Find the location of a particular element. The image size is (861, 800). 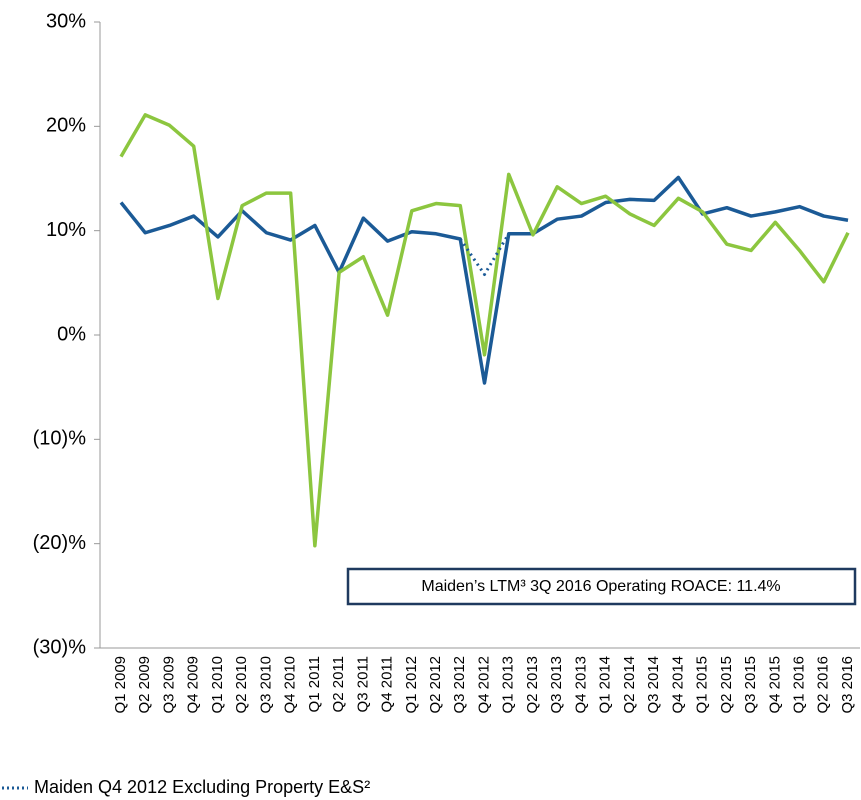

x-tick-label: Q2 2009 is located at coordinates (144, 685).